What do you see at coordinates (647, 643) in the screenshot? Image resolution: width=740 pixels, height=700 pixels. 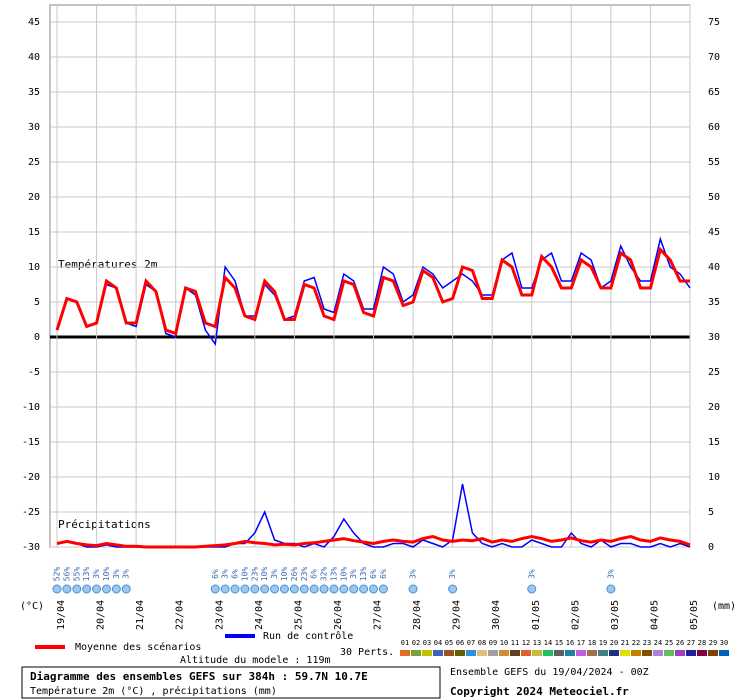 I see `member-label: 23` at bounding box center [647, 643].